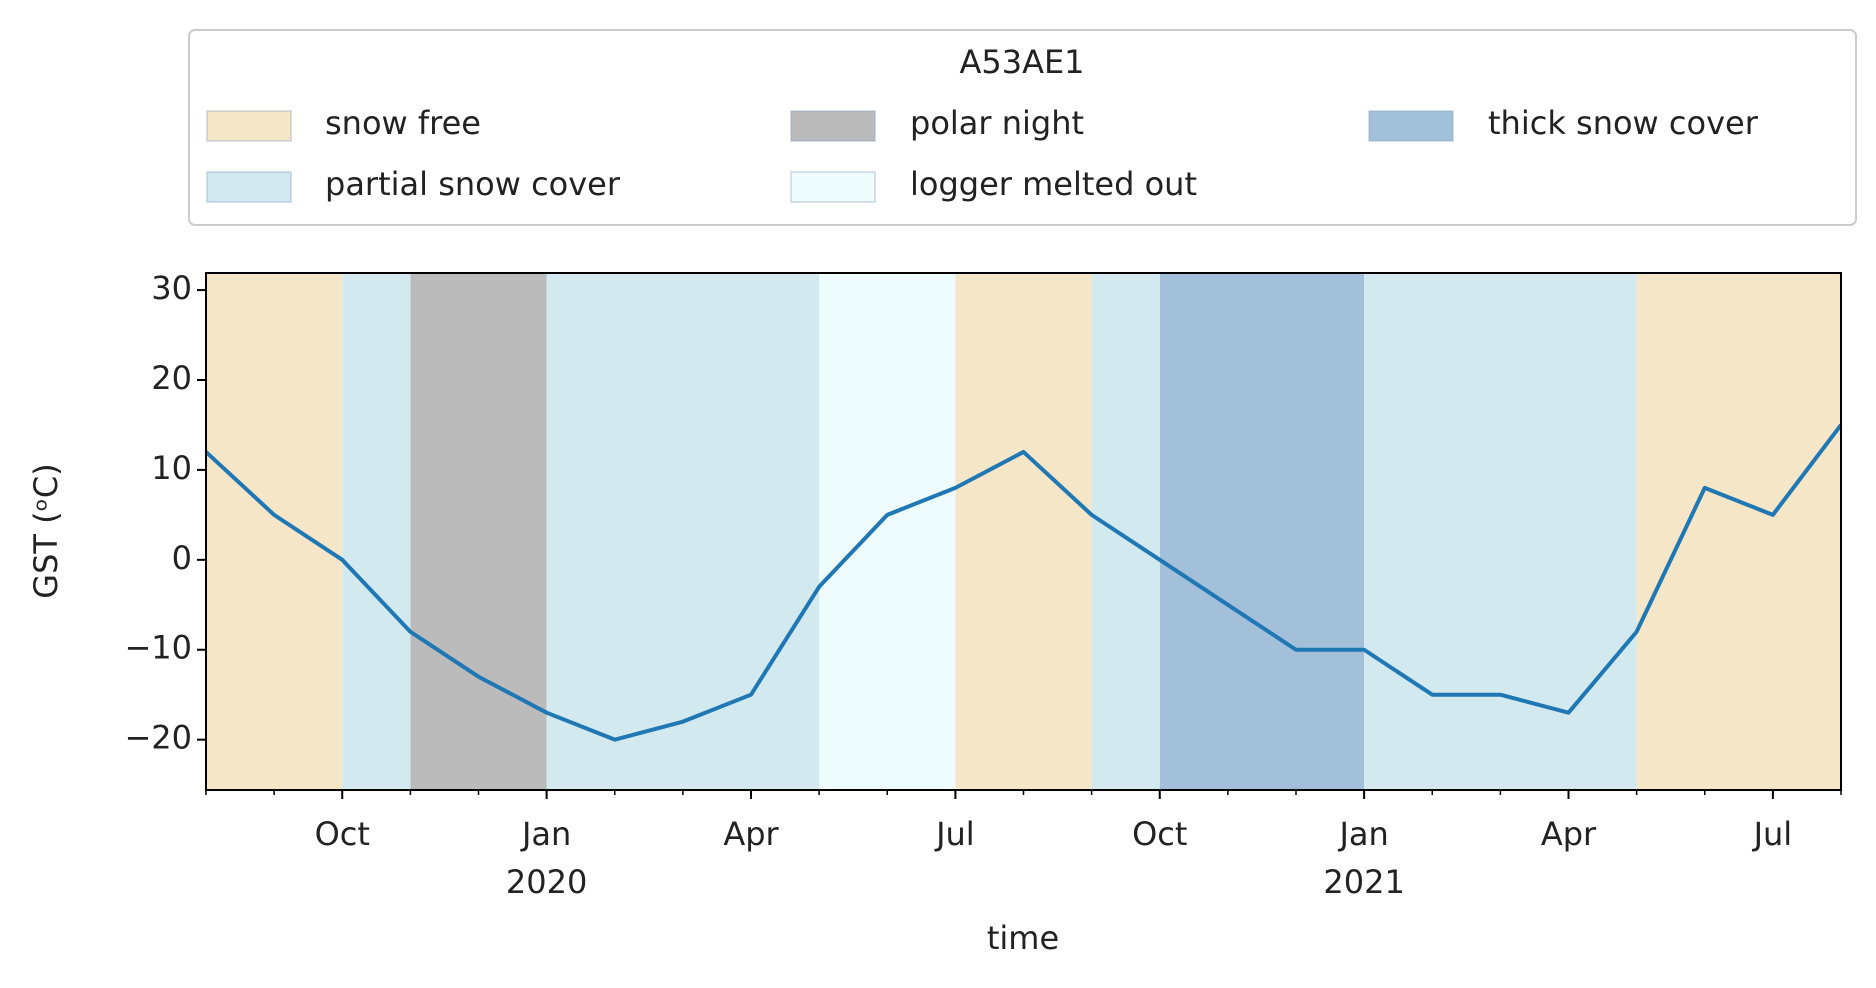 Image resolution: width=1876 pixels, height=988 pixels. I want to click on legend-label: polar night, so click(997, 123).